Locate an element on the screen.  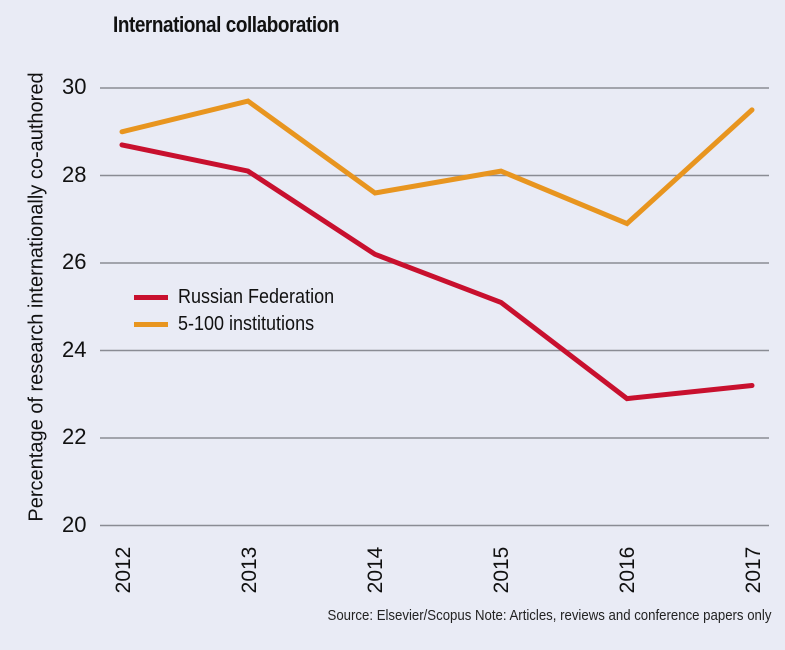
y-tick-28: 28 is located at coordinates (74, 174).